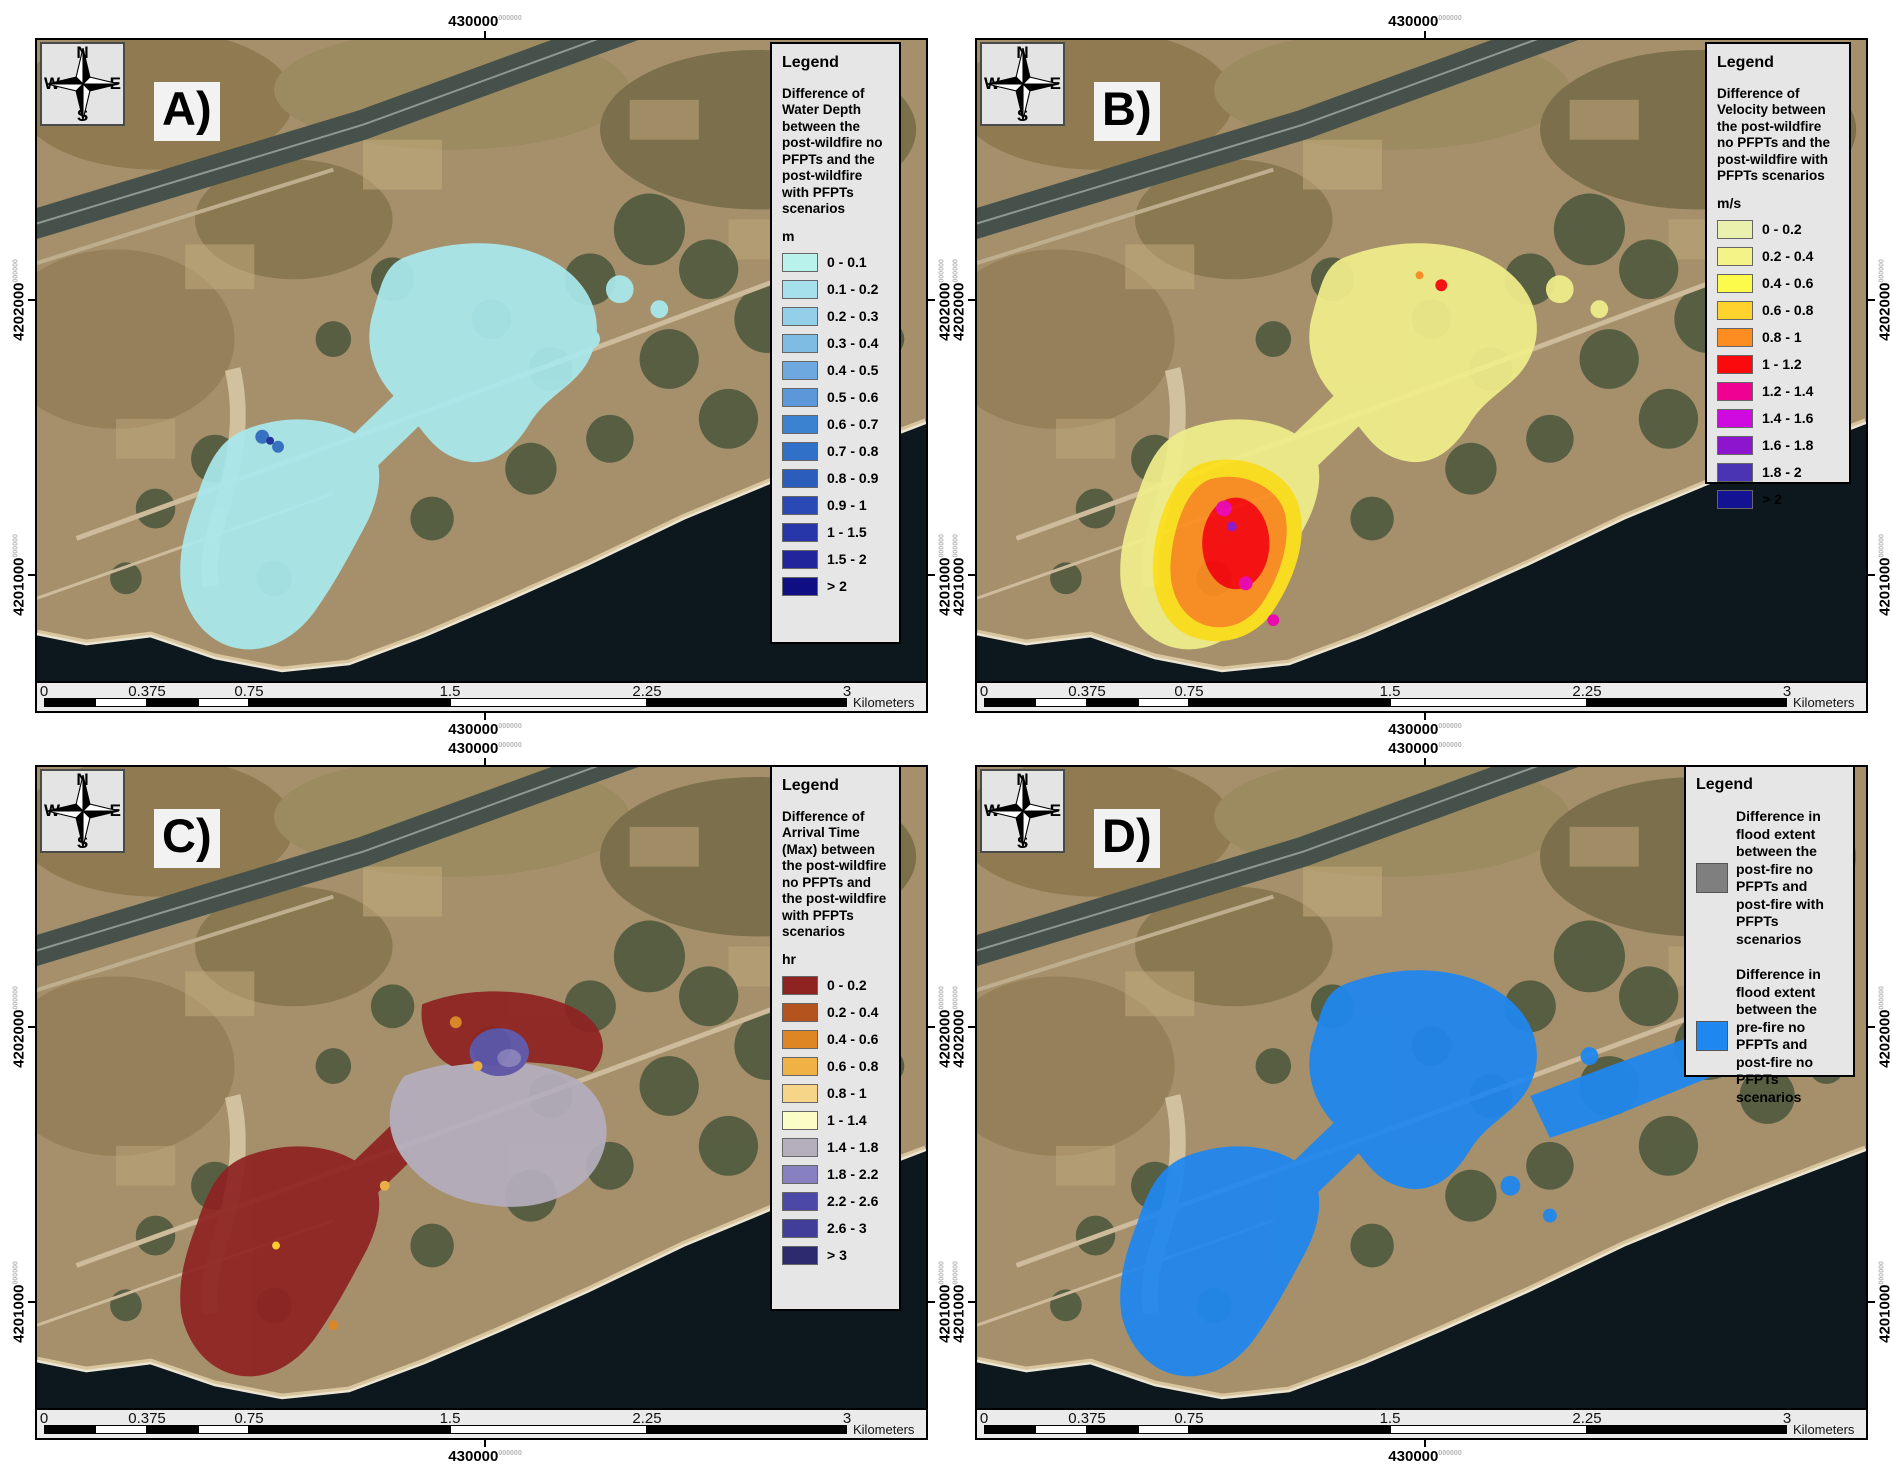 The height and width of the screenshot is (1473, 1892). What do you see at coordinates (853, 424) in the screenshot?
I see `legend-entry-label: 0.6 - 0.7` at bounding box center [853, 424].